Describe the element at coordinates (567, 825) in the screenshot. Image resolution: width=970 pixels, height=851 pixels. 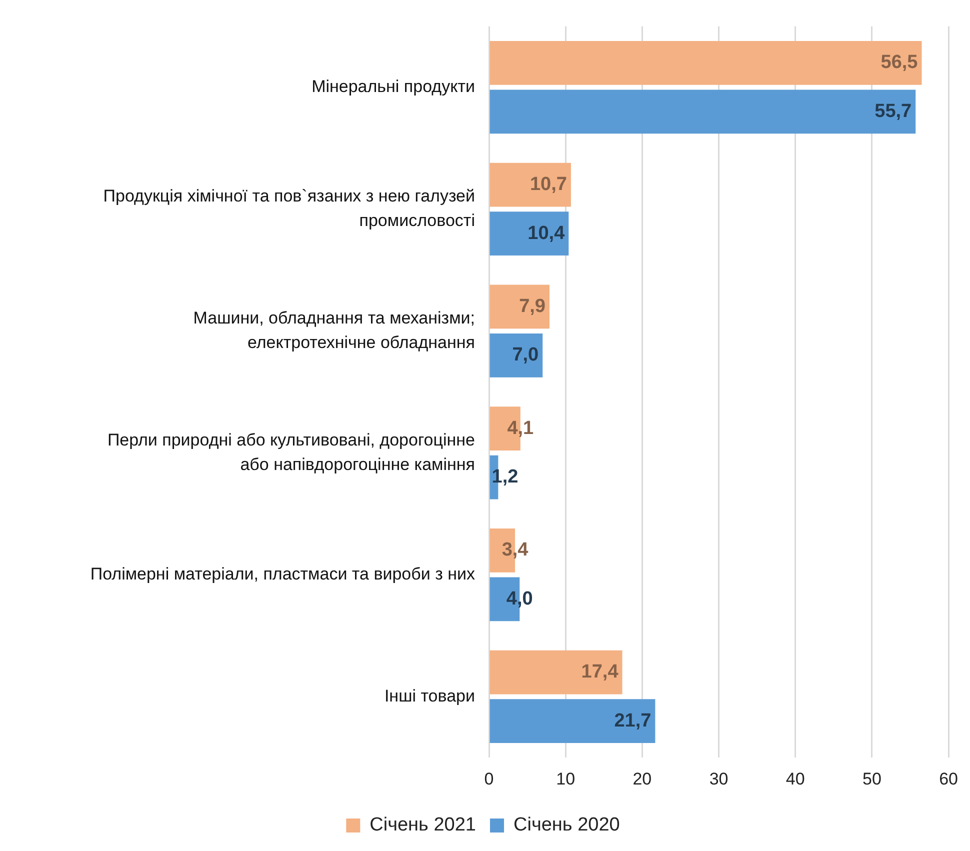
I see `legend-label: Січень 2020` at that location.